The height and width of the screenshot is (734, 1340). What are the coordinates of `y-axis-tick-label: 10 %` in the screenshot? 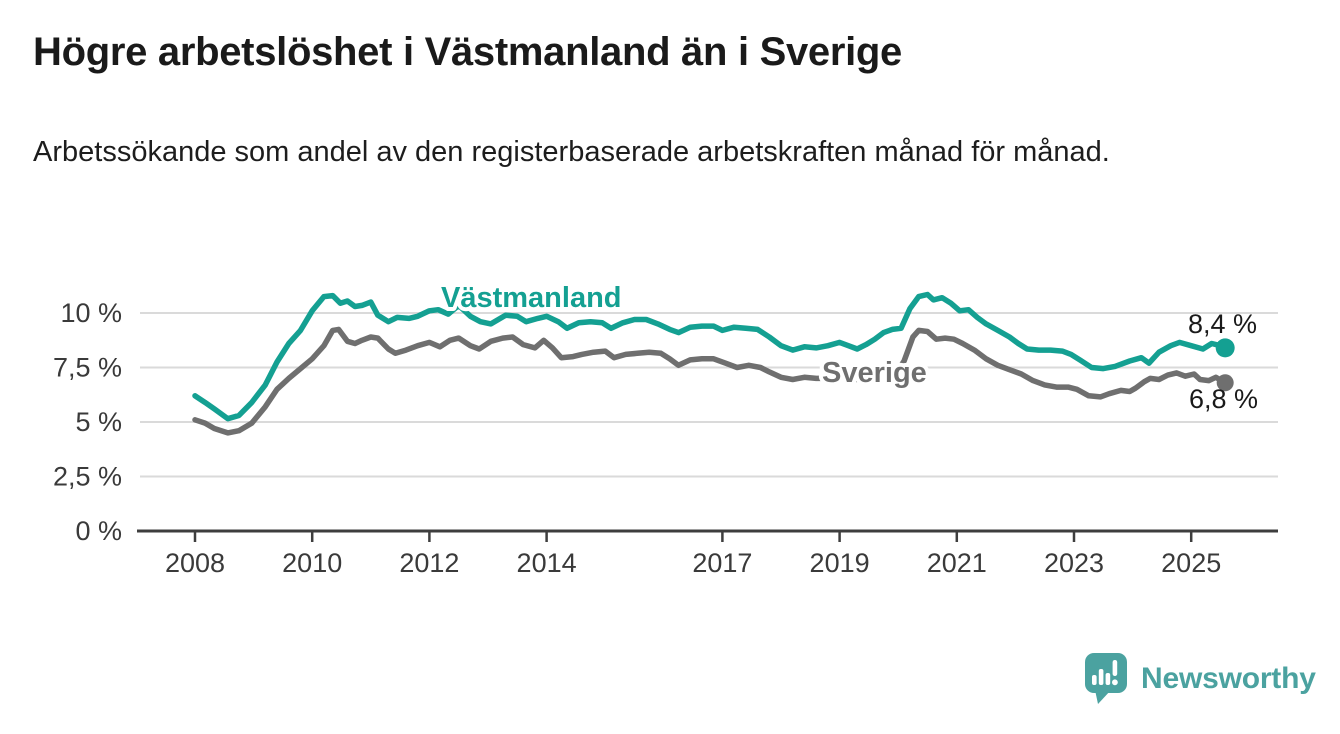 It's located at (91, 313).